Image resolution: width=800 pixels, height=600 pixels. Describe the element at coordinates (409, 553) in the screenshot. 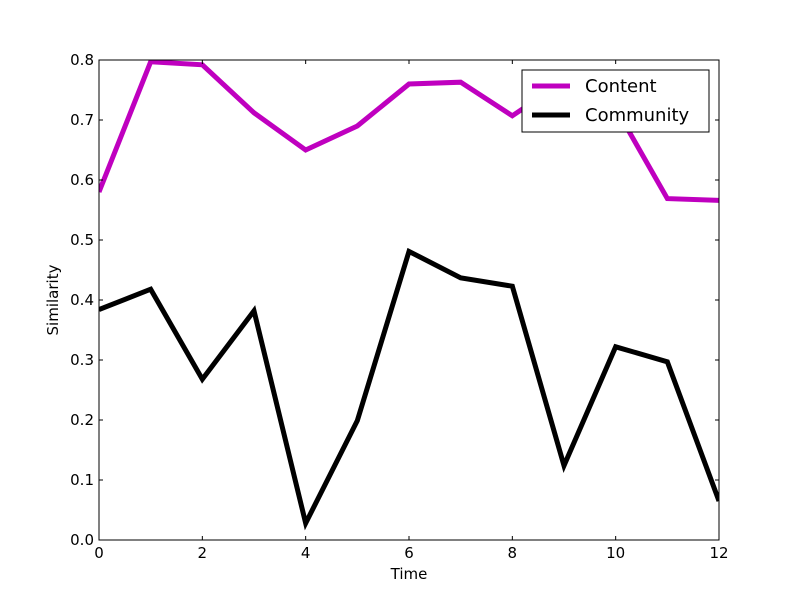

I see `x-tick-label: 6` at that location.